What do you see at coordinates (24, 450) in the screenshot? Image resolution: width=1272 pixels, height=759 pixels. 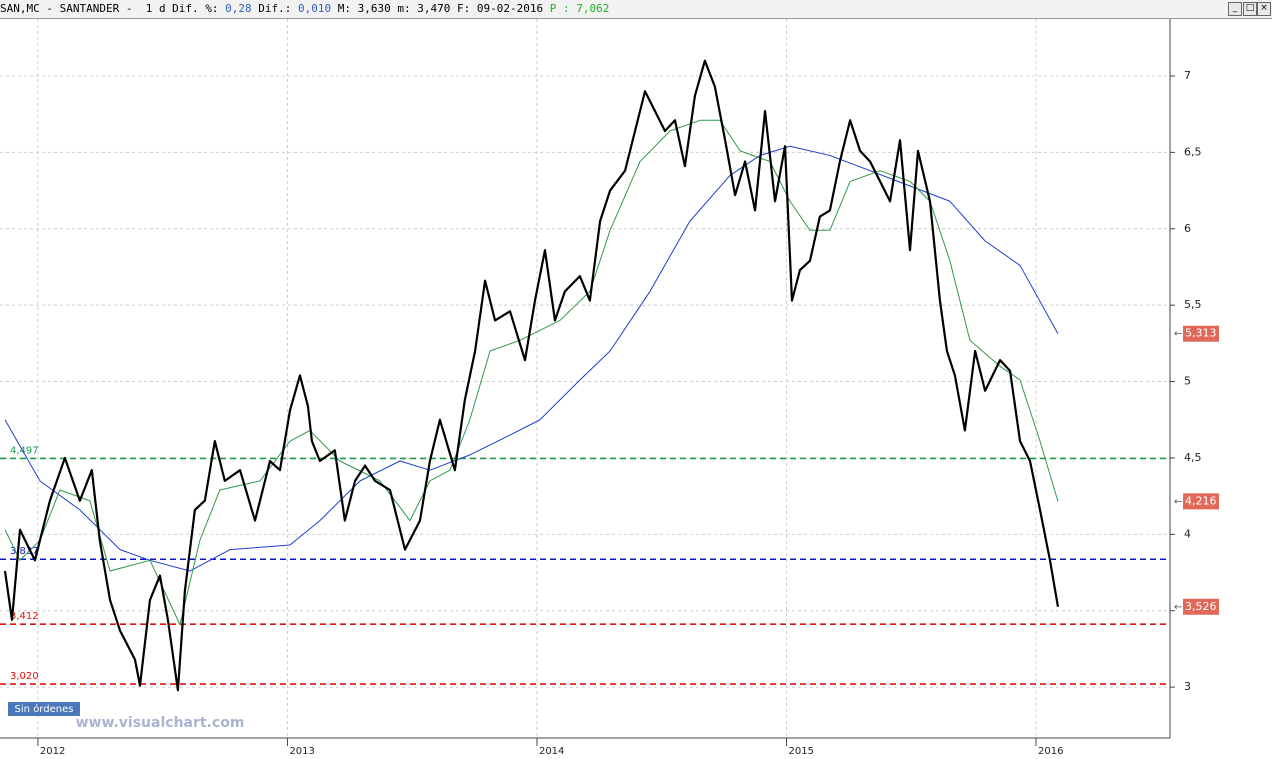 I see `level-label: 4,497` at bounding box center [24, 450].